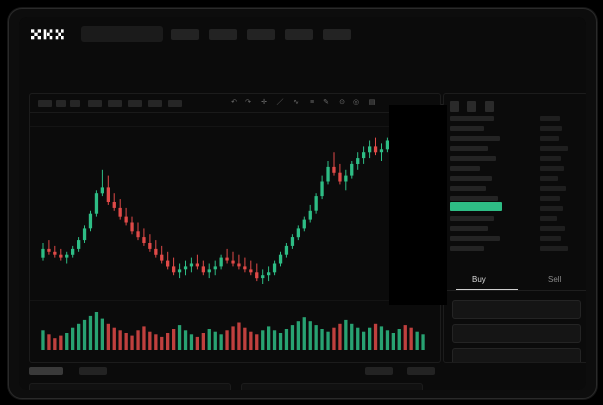 The image size is (603, 405). Describe the element at coordinates (516, 333) in the screenshot. I see `amount-input` at that location.